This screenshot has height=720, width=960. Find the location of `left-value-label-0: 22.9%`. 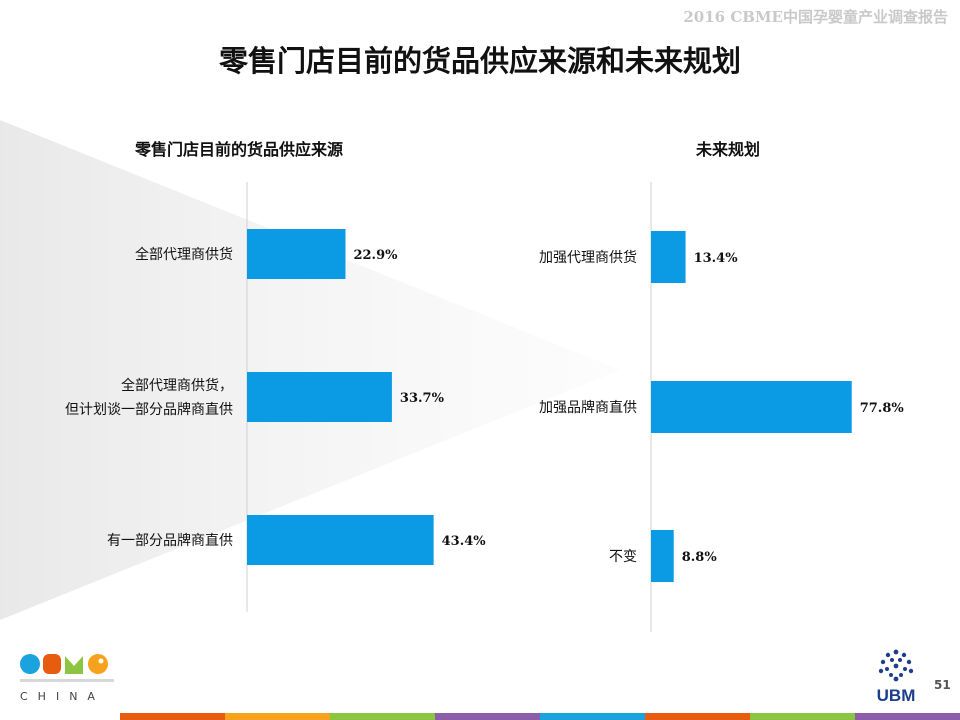

left-value-label-0: 22.9% is located at coordinates (375, 255).